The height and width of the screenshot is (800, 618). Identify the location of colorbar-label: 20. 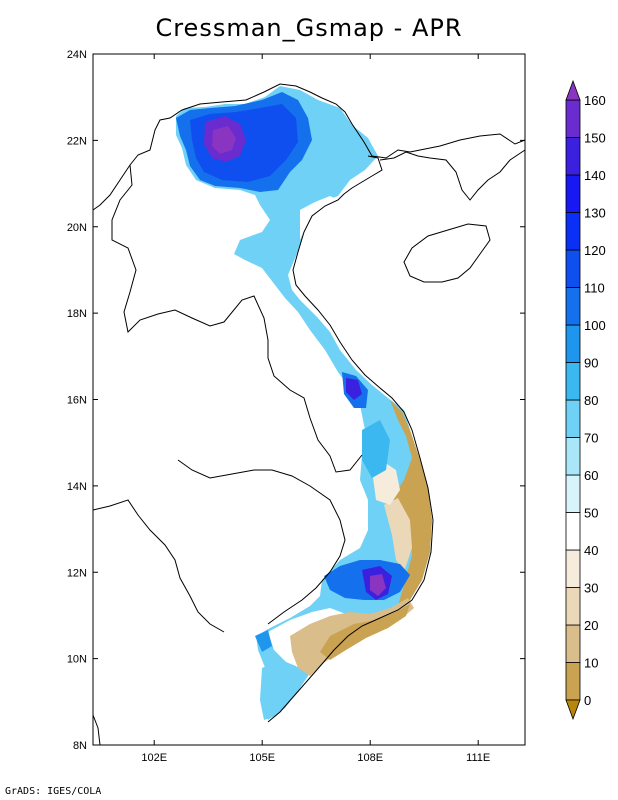
(591, 625).